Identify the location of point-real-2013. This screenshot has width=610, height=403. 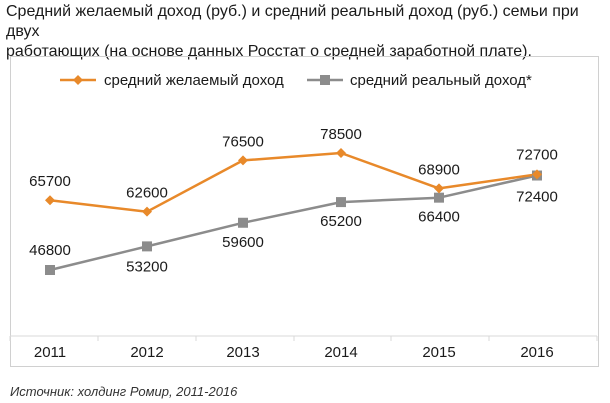
(243, 222).